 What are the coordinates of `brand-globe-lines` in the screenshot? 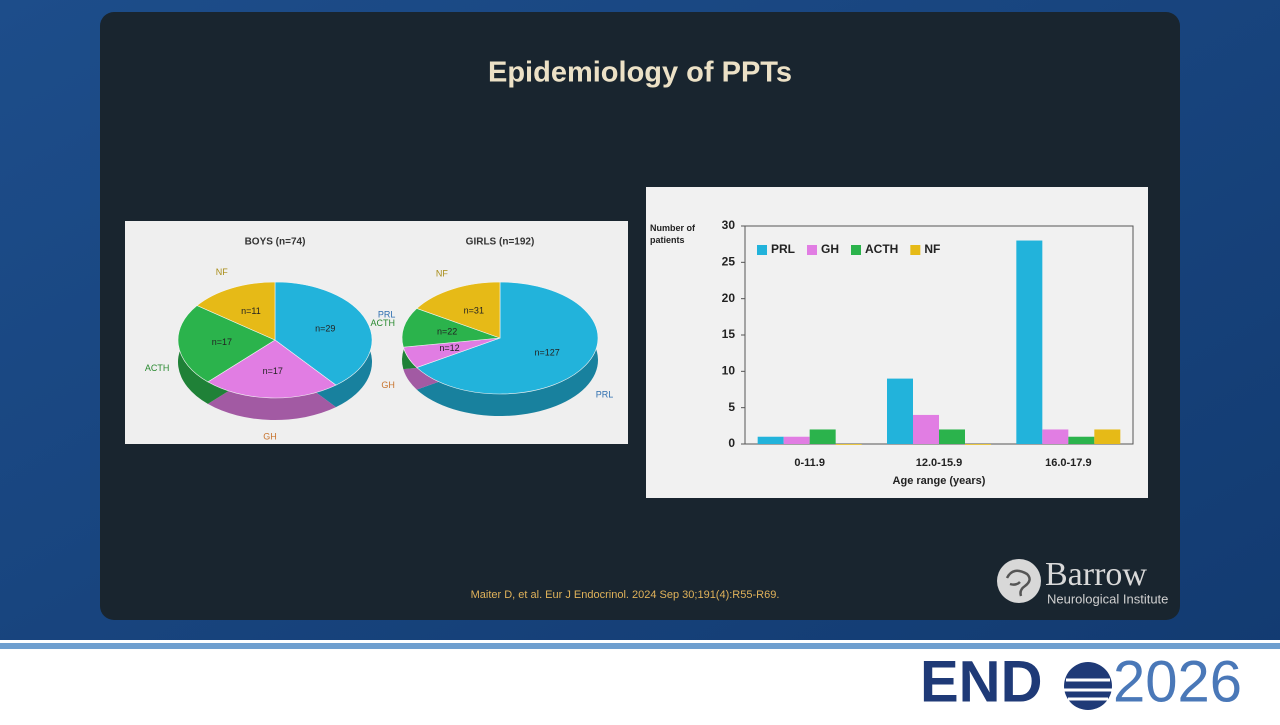 It's located at (1088, 689).